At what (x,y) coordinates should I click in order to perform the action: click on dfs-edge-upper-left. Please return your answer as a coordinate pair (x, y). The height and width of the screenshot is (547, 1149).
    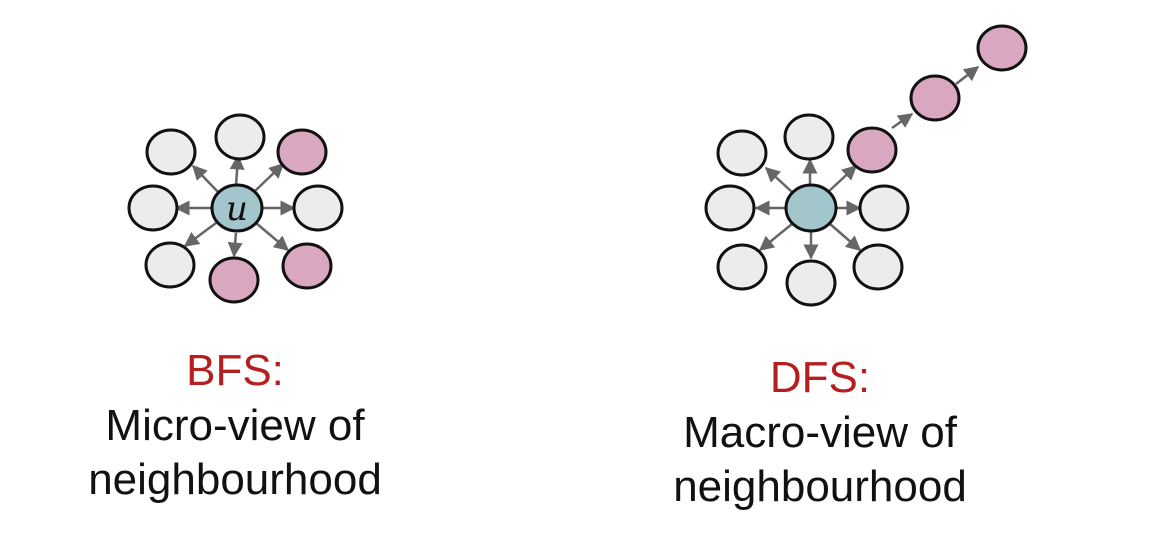
    Looking at the image, I should click on (778, 179).